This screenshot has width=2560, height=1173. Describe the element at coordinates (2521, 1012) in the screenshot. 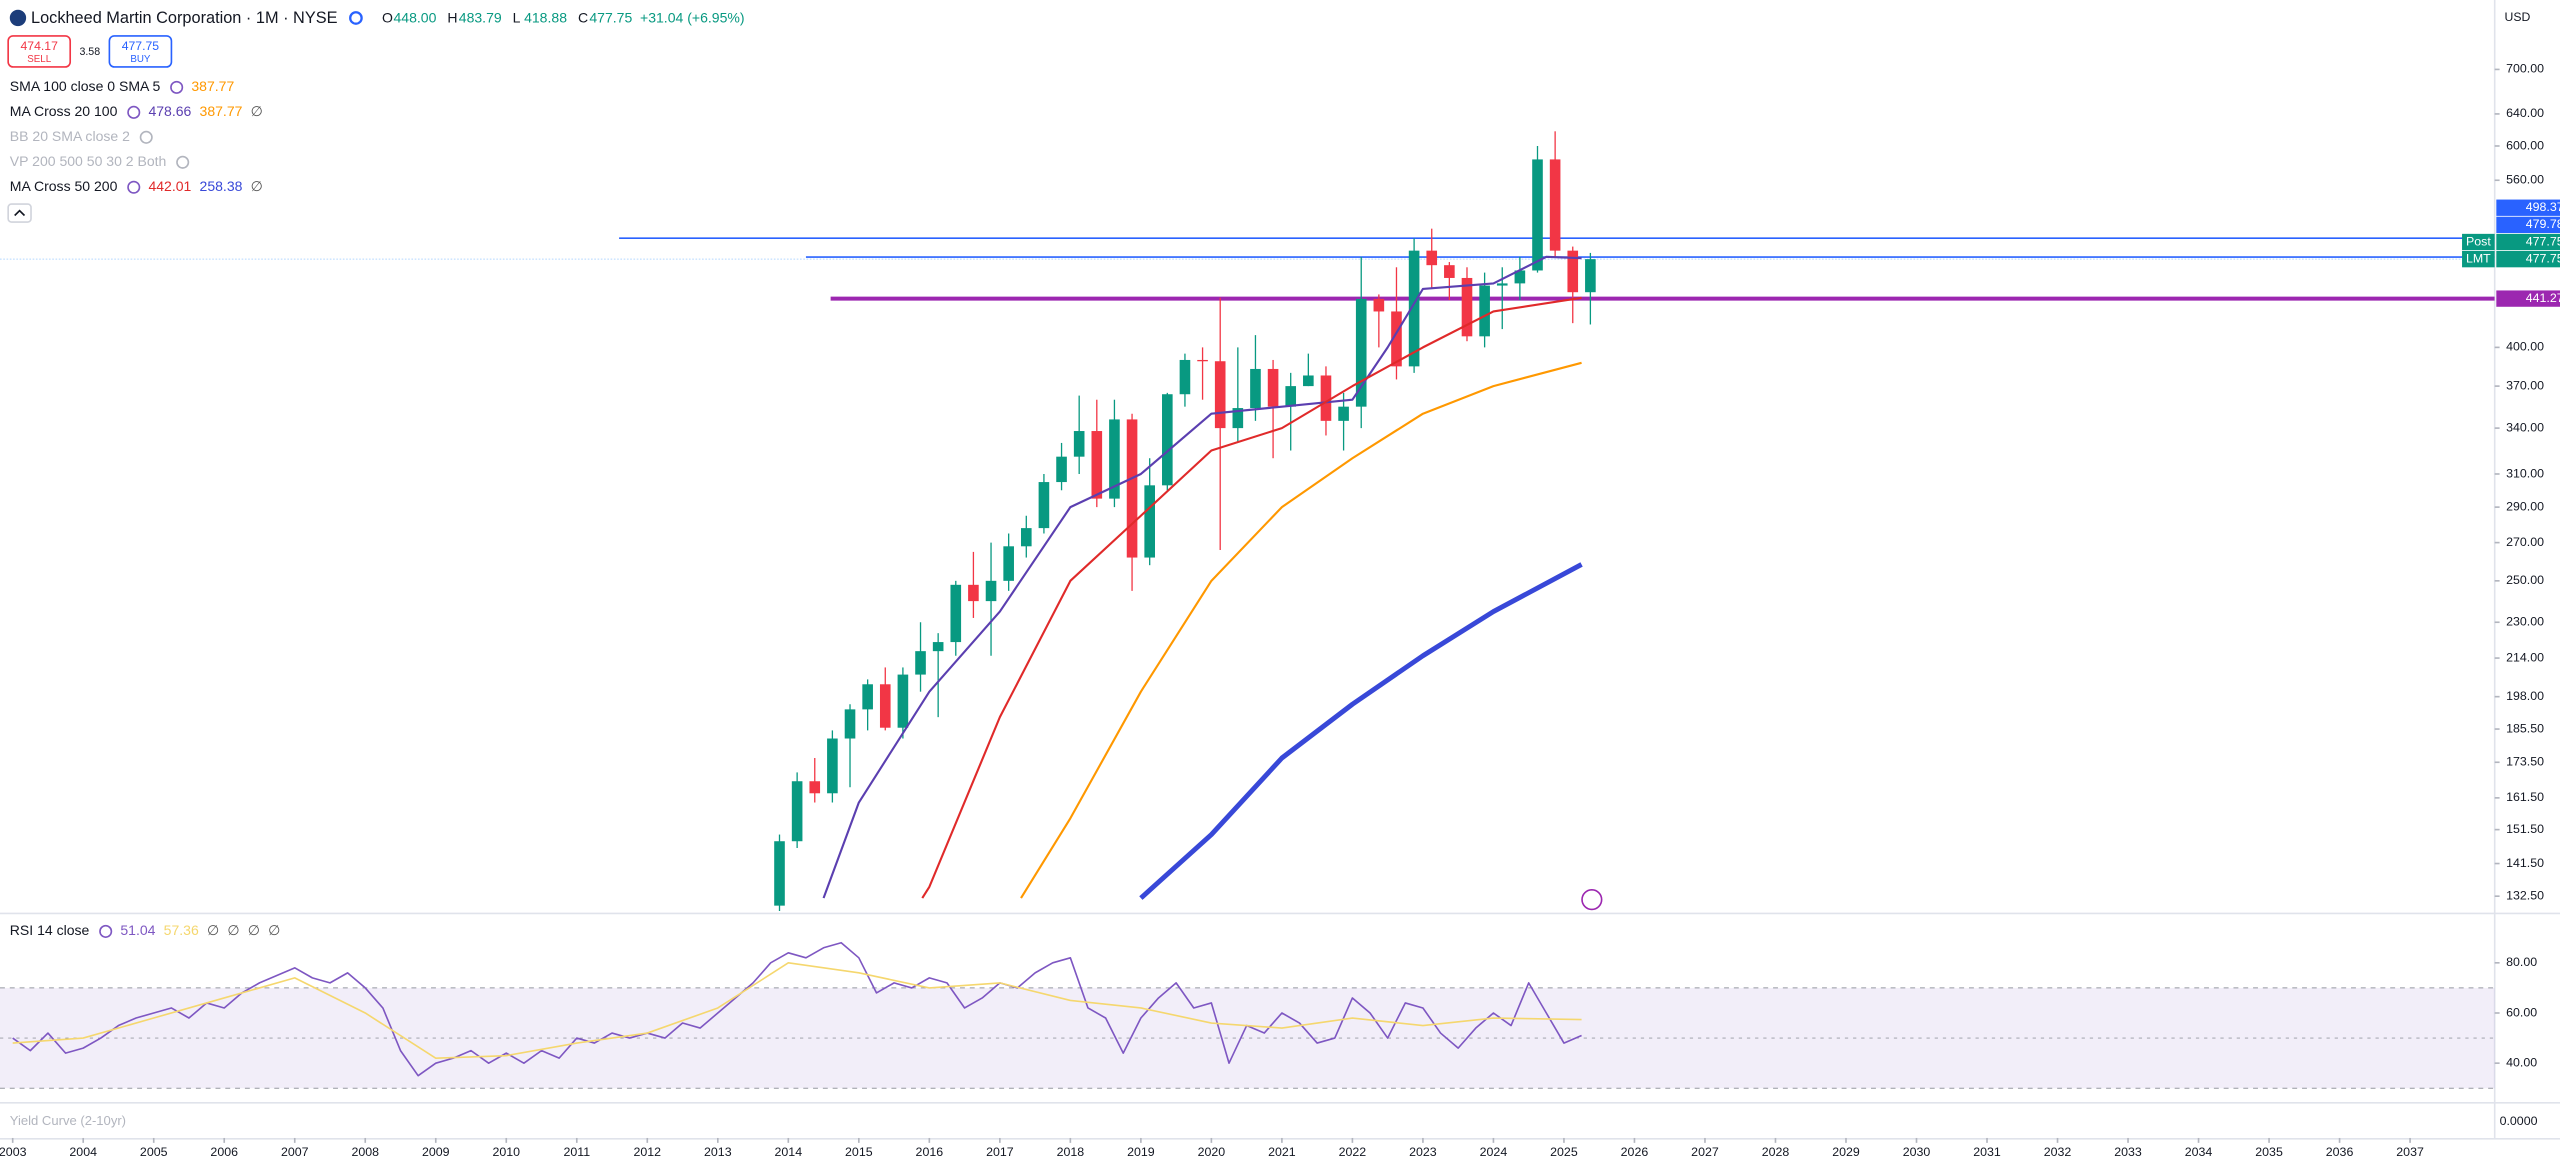

I see `rsi-y-tick-label: 60.00` at that location.